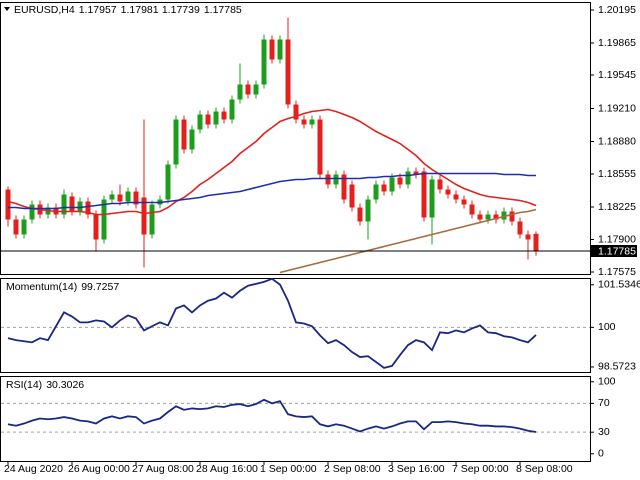  Describe the element at coordinates (7, 9) in the screenshot. I see `symbol-dropdown` at that location.